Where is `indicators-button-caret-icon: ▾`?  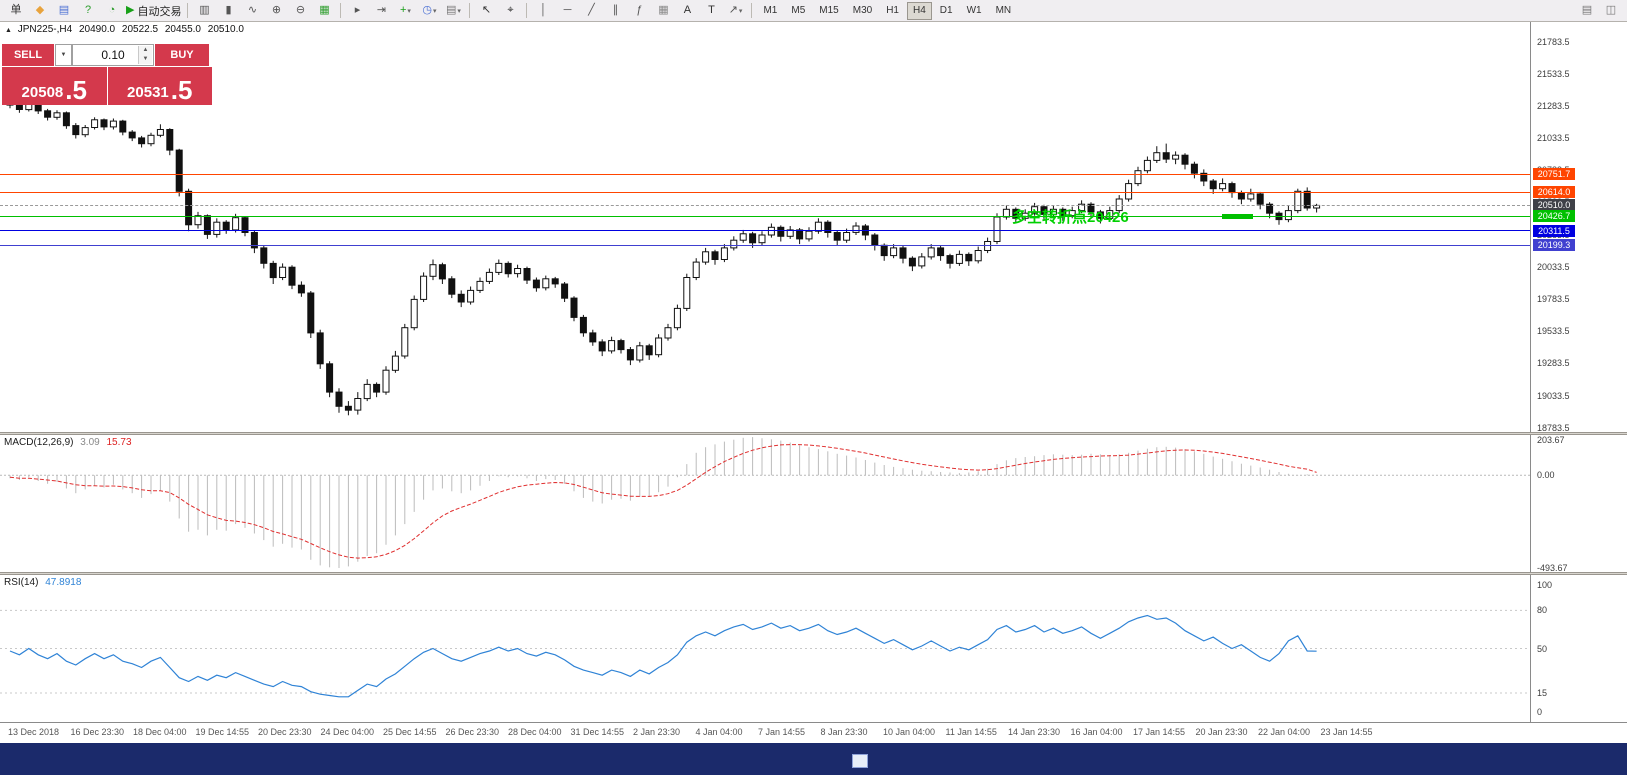 indicators-button-caret-icon: ▾ is located at coordinates (409, 11).